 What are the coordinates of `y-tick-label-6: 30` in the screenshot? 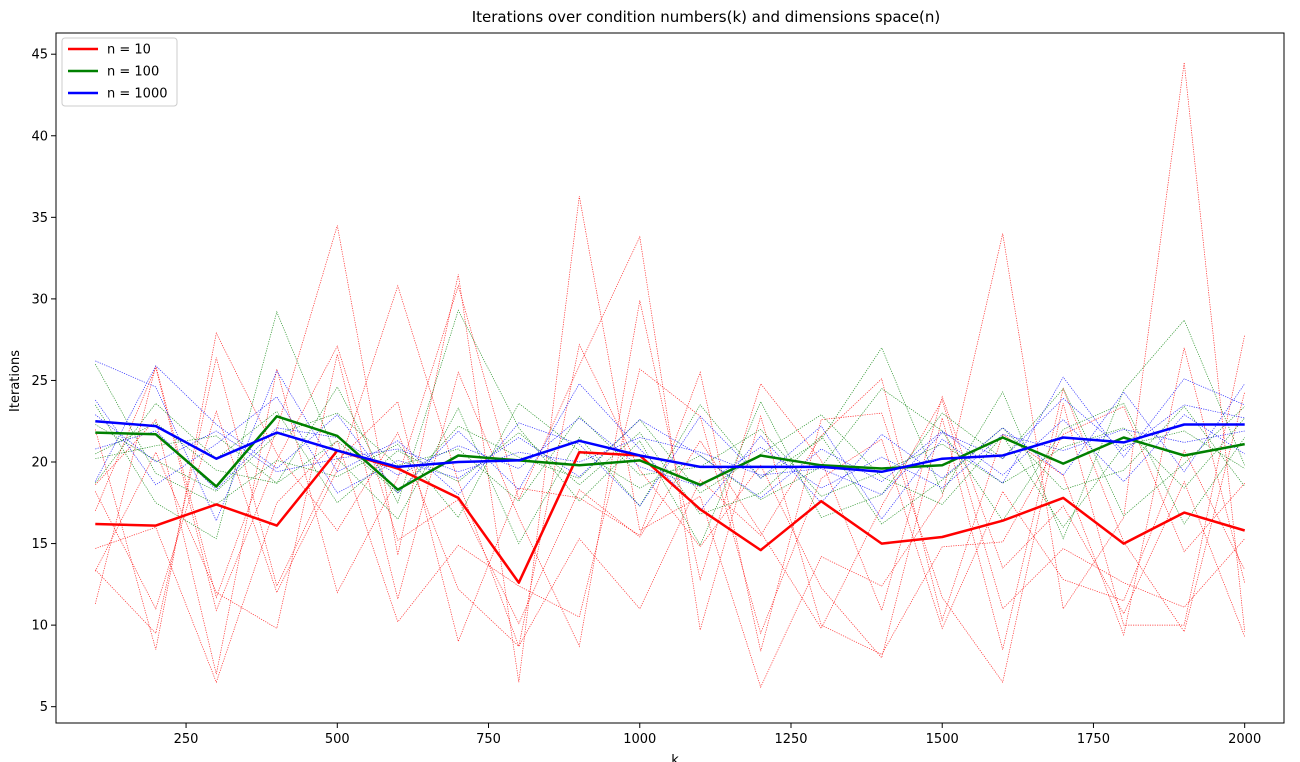 It's located at (39, 299).